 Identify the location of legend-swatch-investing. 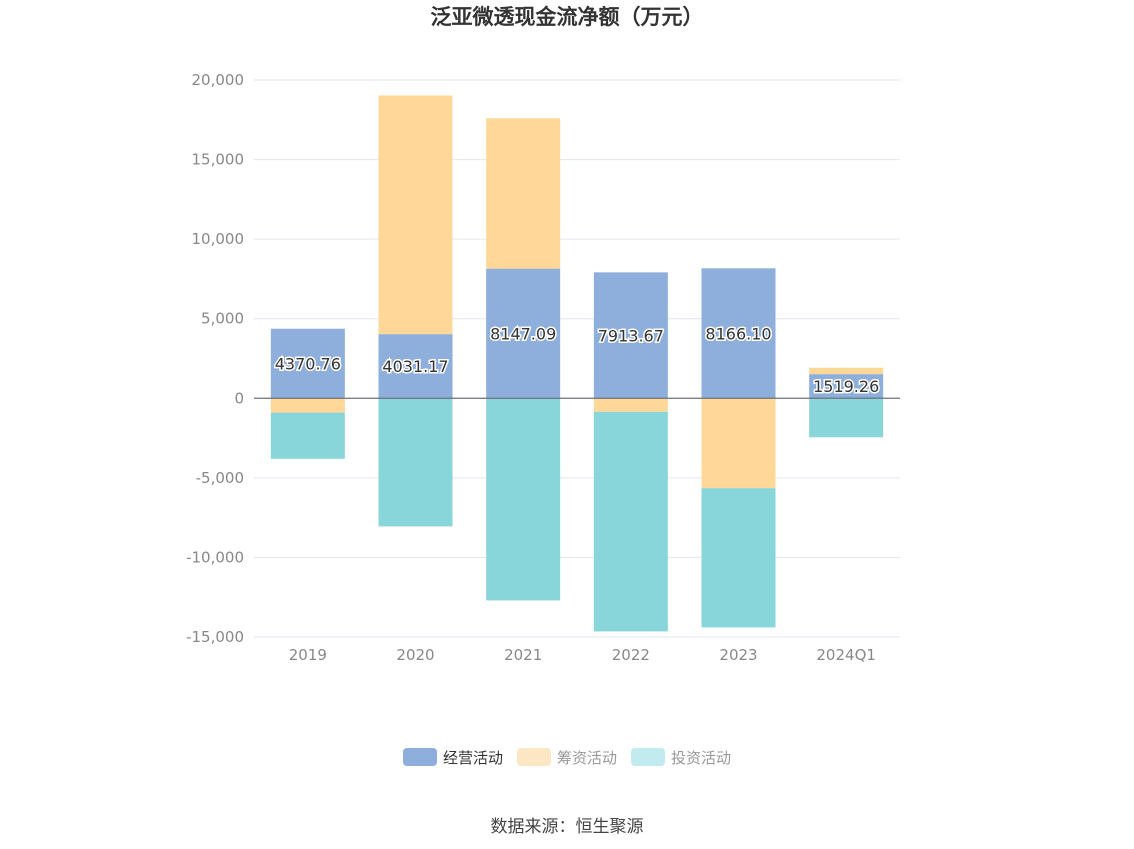
(648, 757).